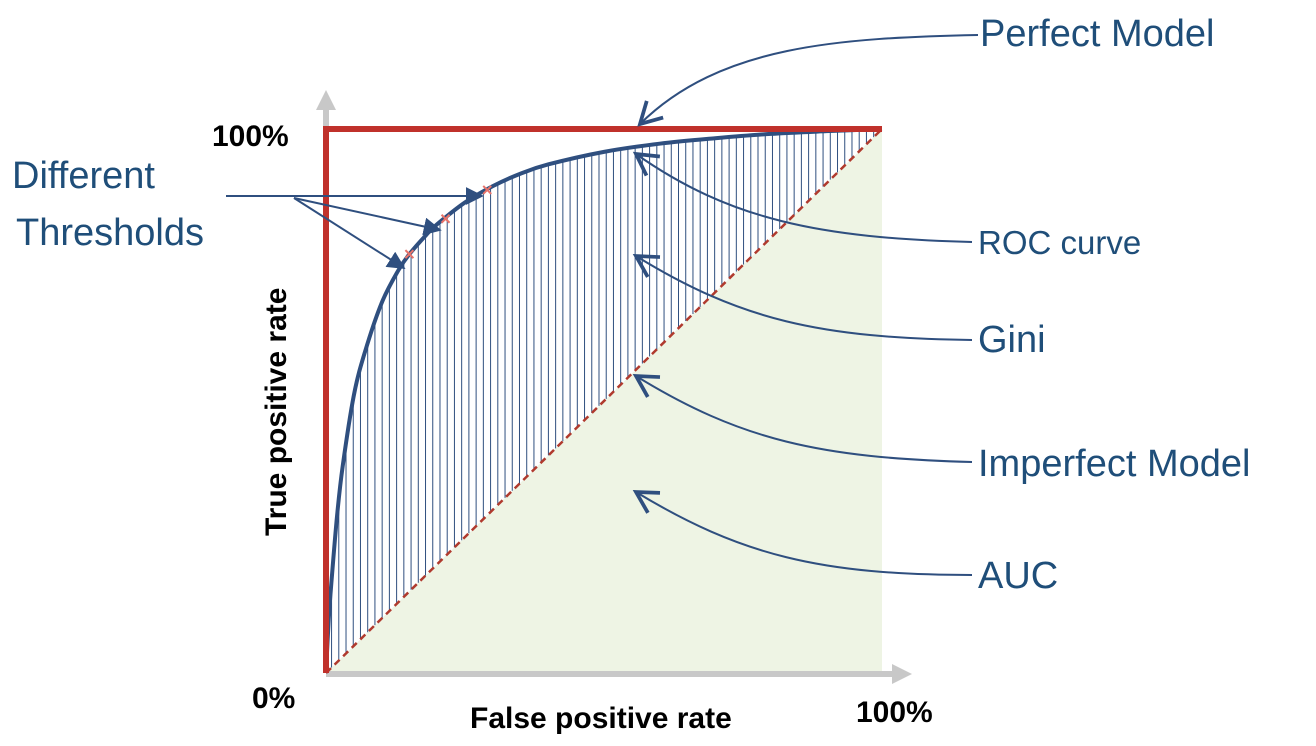 This screenshot has height=746, width=1316. Describe the element at coordinates (250, 136) in the screenshot. I see `y-max-label: 100%` at that location.